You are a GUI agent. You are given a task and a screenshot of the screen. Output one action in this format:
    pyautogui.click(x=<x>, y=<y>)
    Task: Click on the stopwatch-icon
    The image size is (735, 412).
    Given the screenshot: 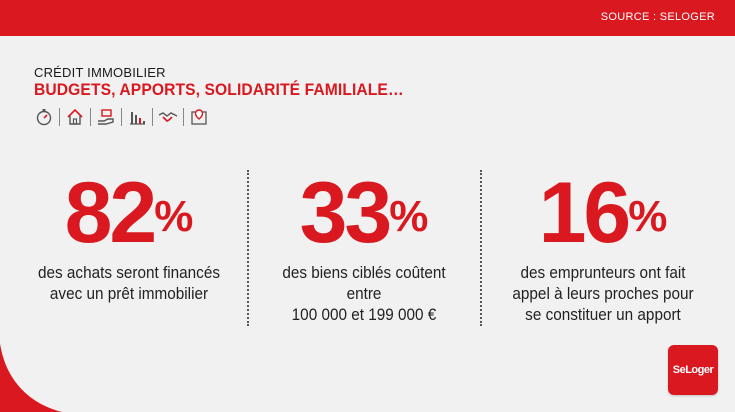 What is the action you would take?
    pyautogui.click(x=44, y=117)
    